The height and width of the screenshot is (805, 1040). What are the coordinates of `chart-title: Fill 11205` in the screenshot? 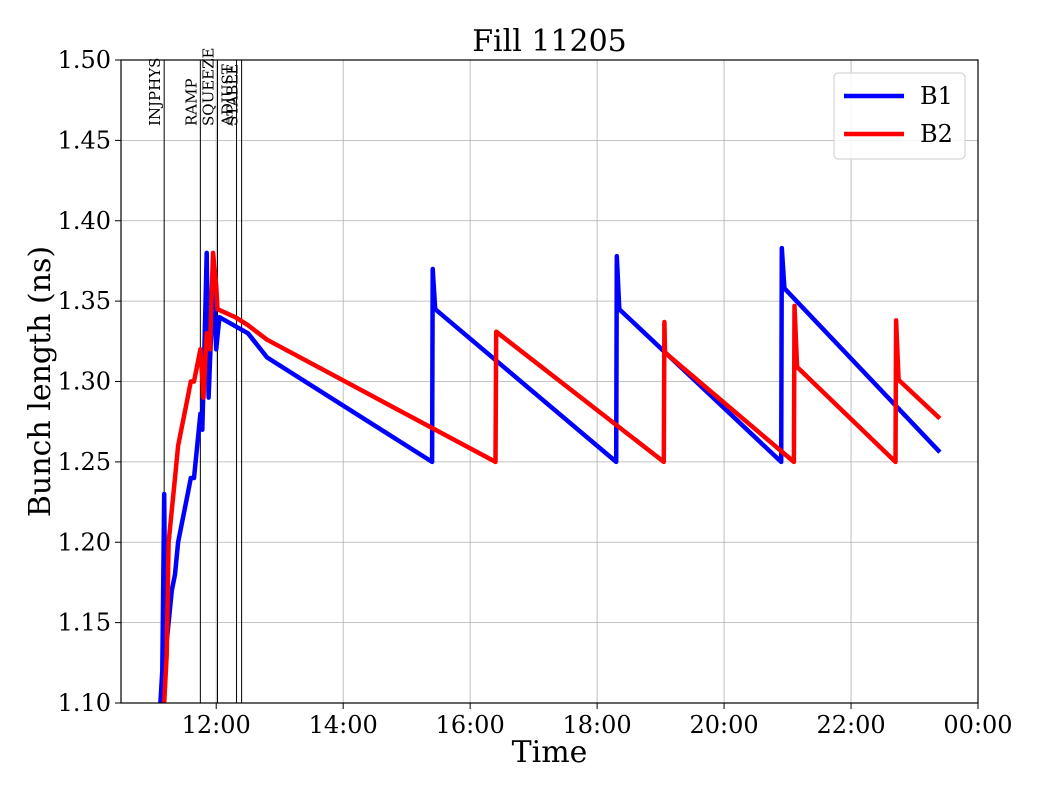 It's located at (549, 41).